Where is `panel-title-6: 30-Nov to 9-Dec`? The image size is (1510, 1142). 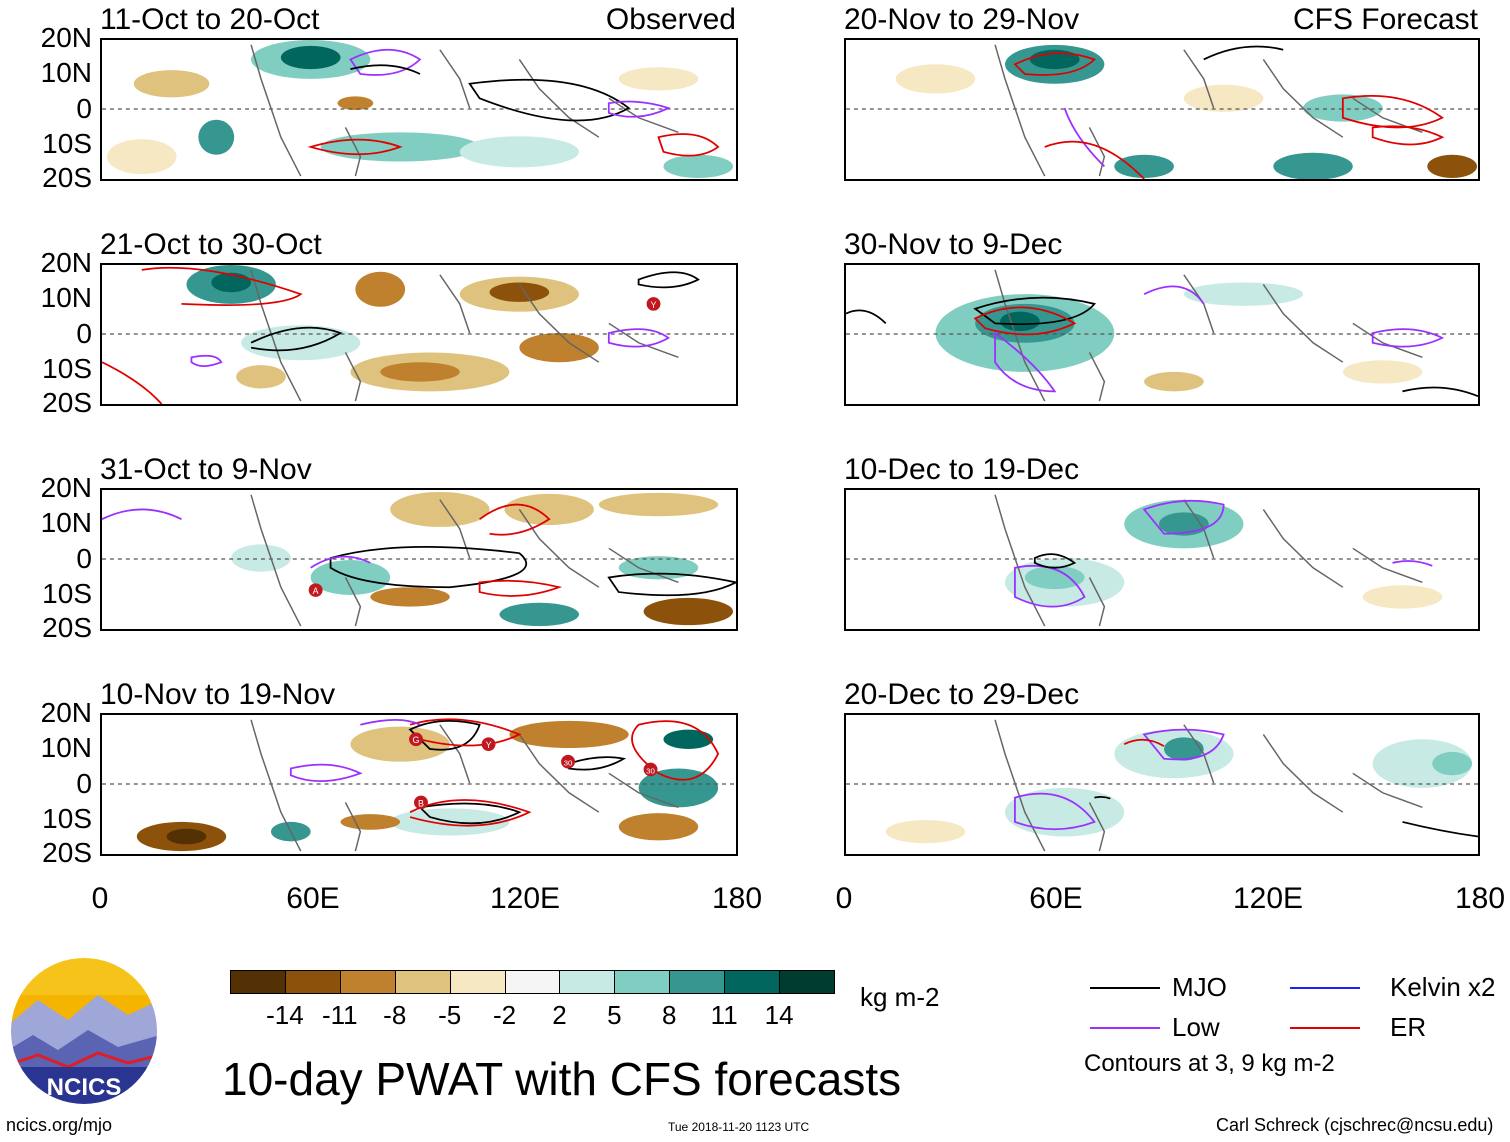
panel-title-6: 30-Nov to 9-Dec is located at coordinates (953, 244).